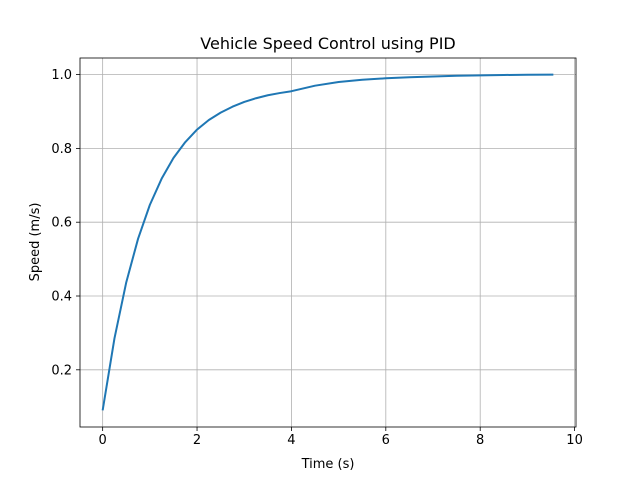 This screenshot has width=640, height=480. What do you see at coordinates (103, 440) in the screenshot?
I see `x-tick-label: 0` at bounding box center [103, 440].